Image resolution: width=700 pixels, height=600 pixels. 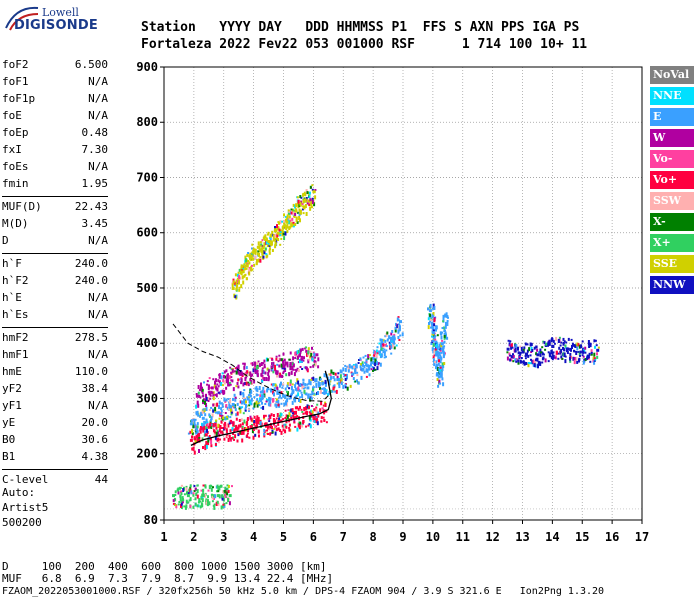 I want to click on x-tick-label: 12, so click(x=492, y=537).